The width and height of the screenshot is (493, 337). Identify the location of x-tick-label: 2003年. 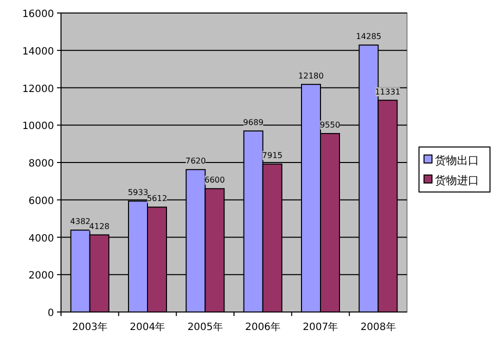
(90, 327).